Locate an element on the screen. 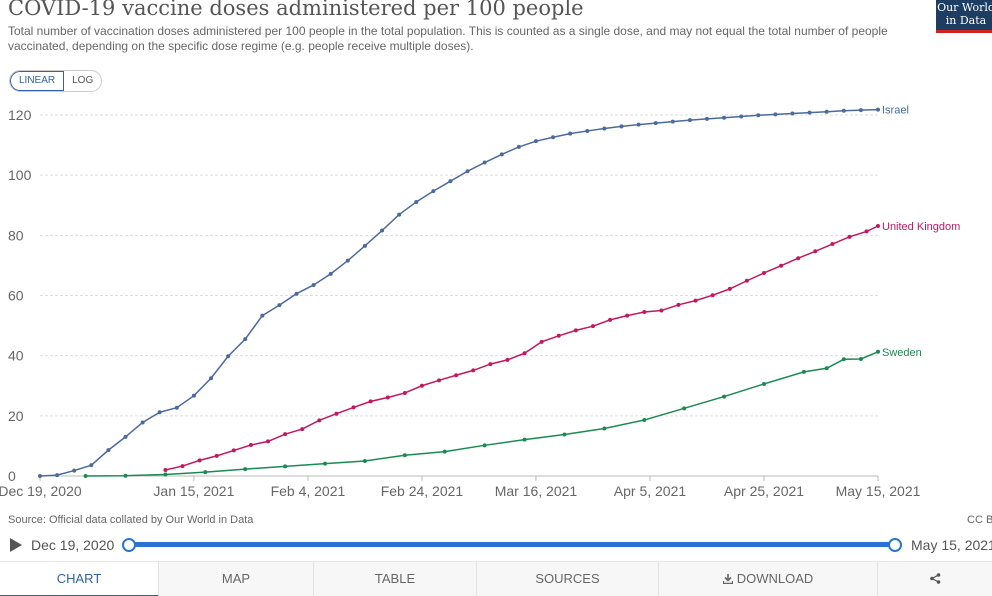 Image resolution: width=992 pixels, height=596 pixels. x-tick-label: Feb 24, 2021 is located at coordinates (422, 491).